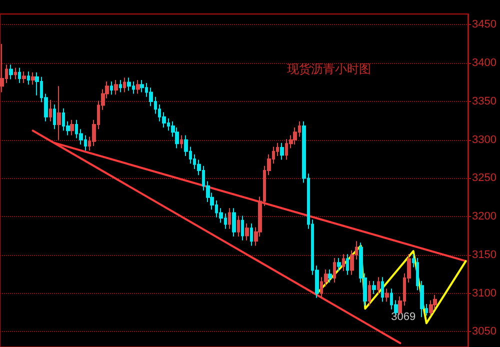 The image size is (500, 347). I want to click on y-tick-label: 3350, so click(484, 101).